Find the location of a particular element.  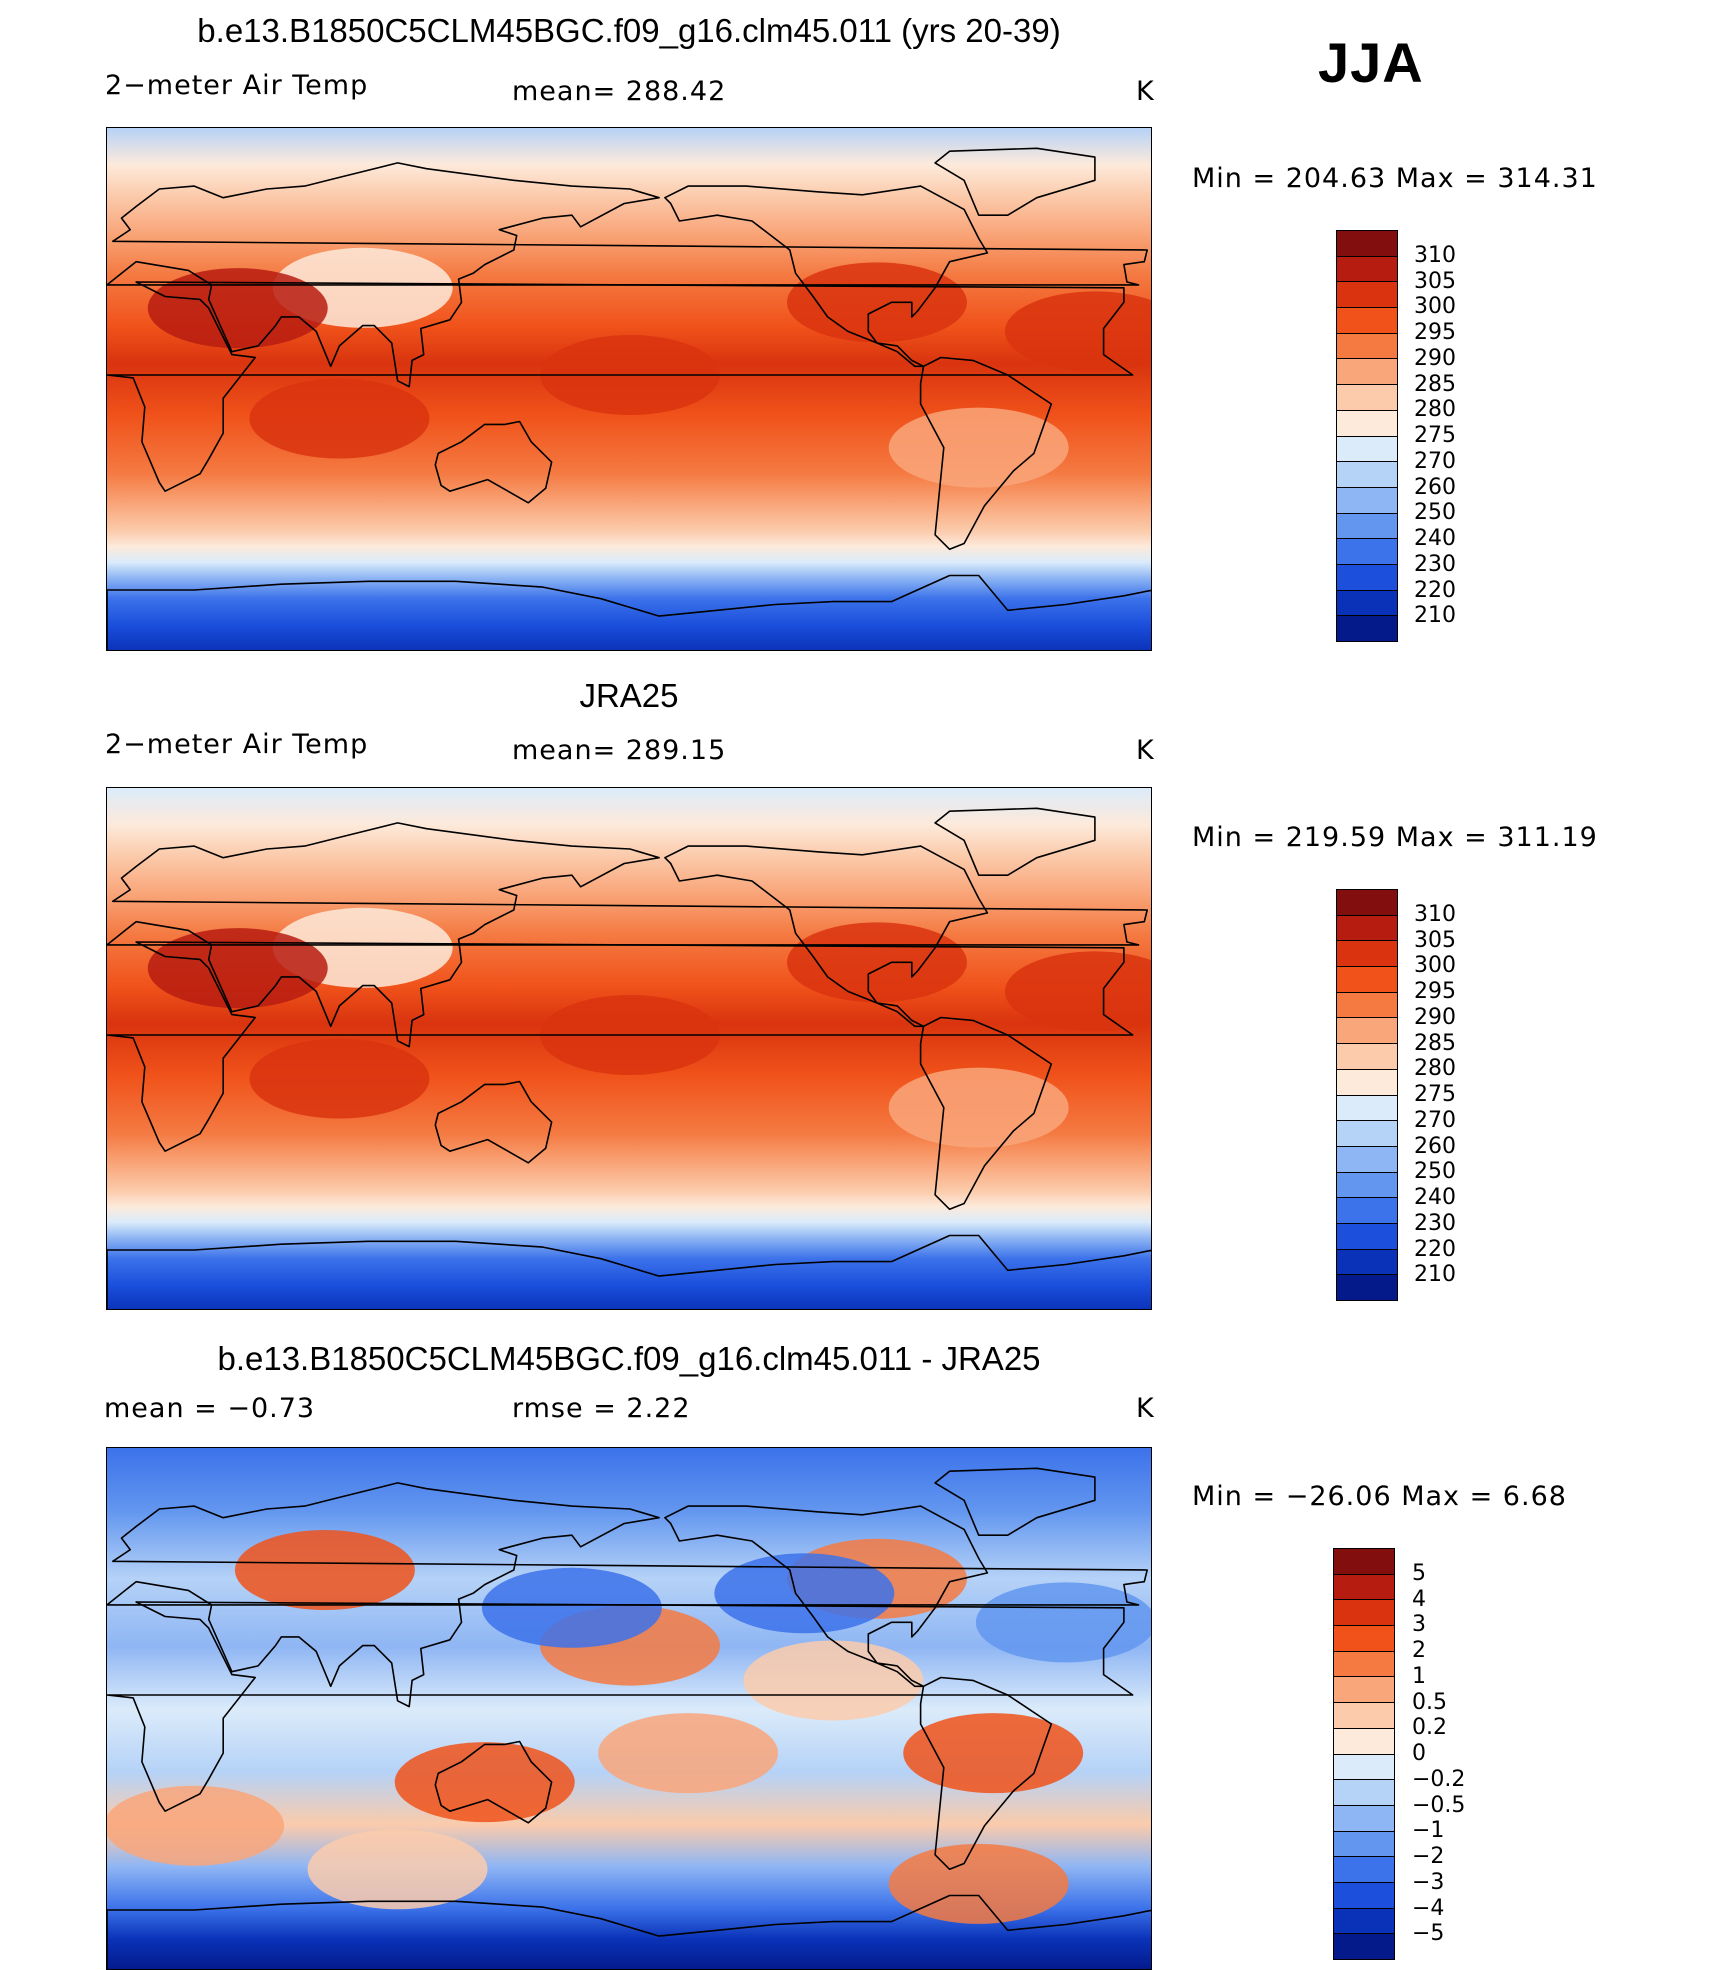

colorbar-tick-label: 290 is located at coordinates (1435, 359).